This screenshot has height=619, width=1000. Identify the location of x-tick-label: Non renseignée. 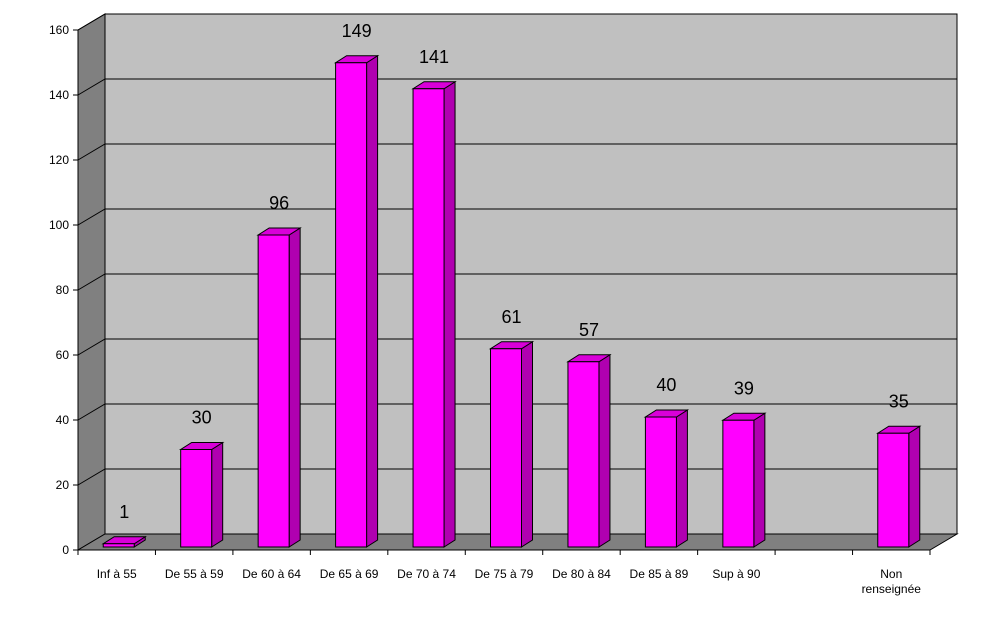
(892, 581).